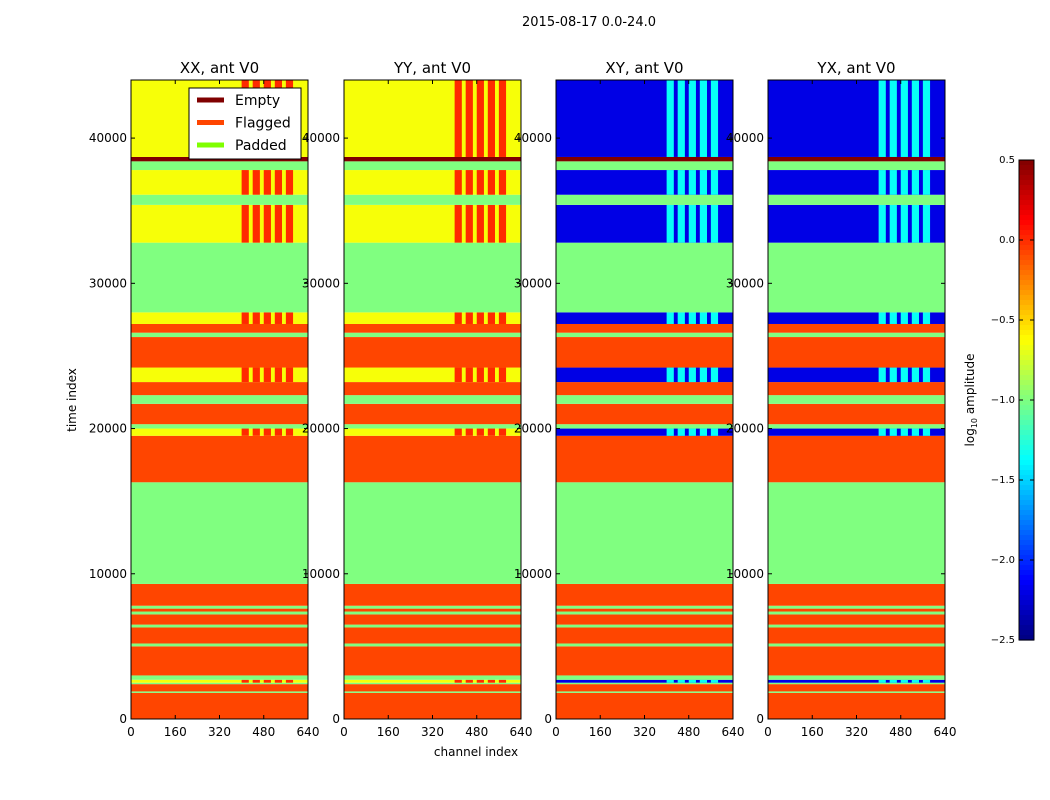  I want to click on x-tick-label: 320, so click(856, 732).